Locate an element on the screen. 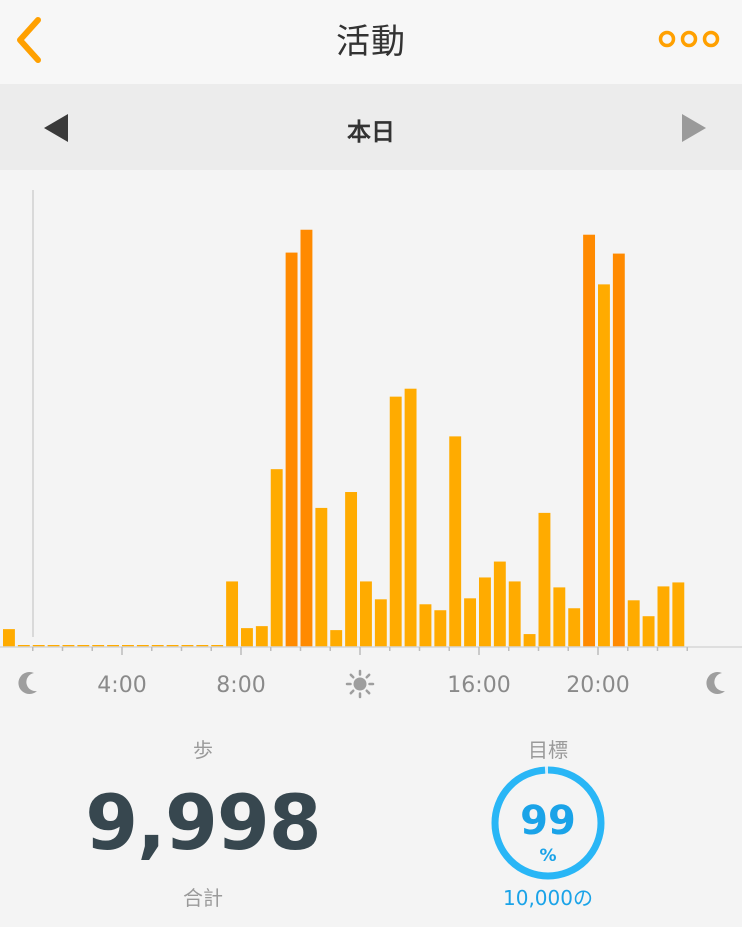 Image resolution: width=742 pixels, height=927 pixels. more-button is located at coordinates (689, 39).